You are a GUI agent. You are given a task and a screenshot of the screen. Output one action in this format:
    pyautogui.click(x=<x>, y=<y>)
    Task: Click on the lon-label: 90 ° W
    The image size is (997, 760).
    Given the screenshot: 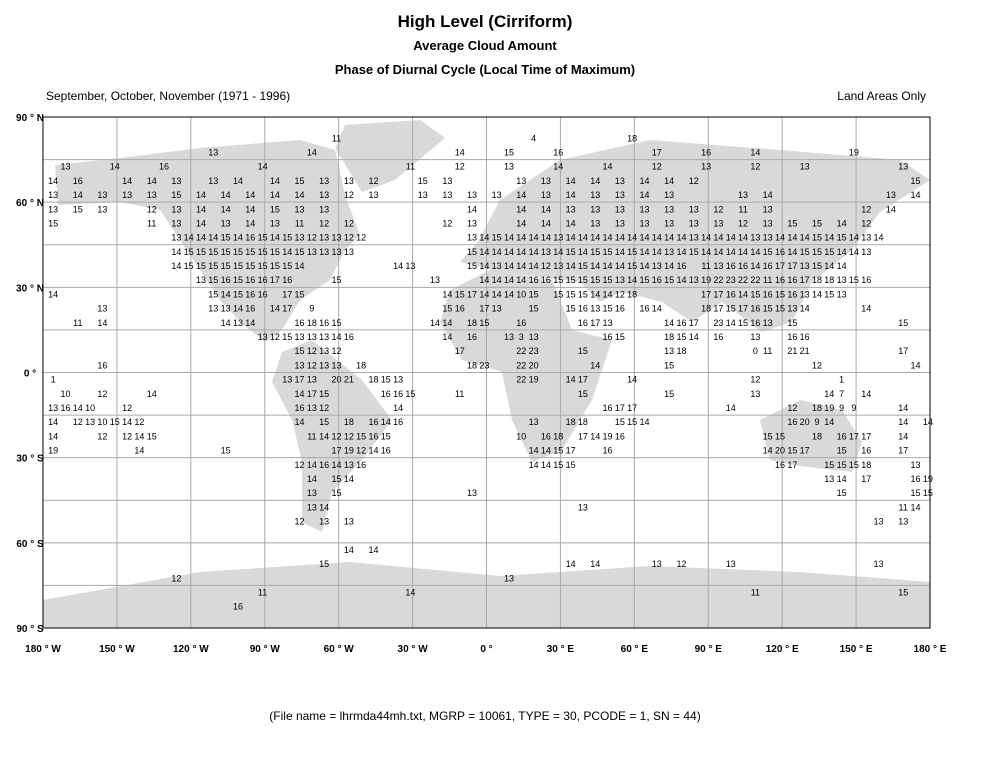 What is the action you would take?
    pyautogui.click(x=265, y=649)
    